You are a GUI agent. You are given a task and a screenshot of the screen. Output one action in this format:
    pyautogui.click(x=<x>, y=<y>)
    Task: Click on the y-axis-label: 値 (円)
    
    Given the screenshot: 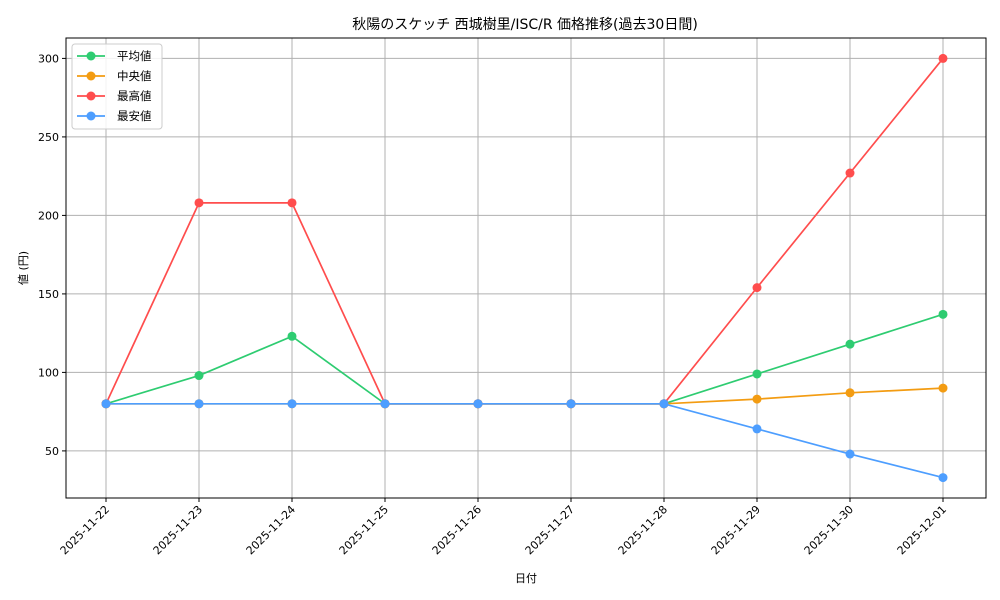 What is the action you would take?
    pyautogui.click(x=23, y=268)
    